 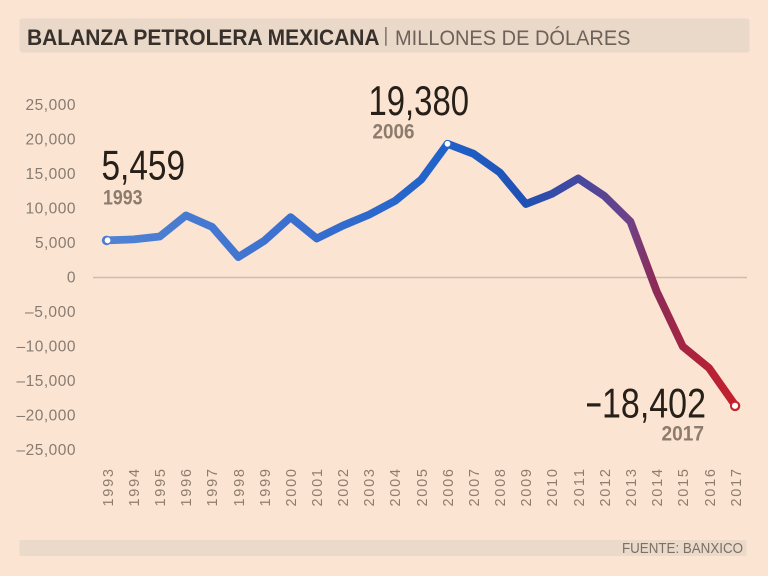 I want to click on svg-text: 18,402, so click(x=654, y=403).